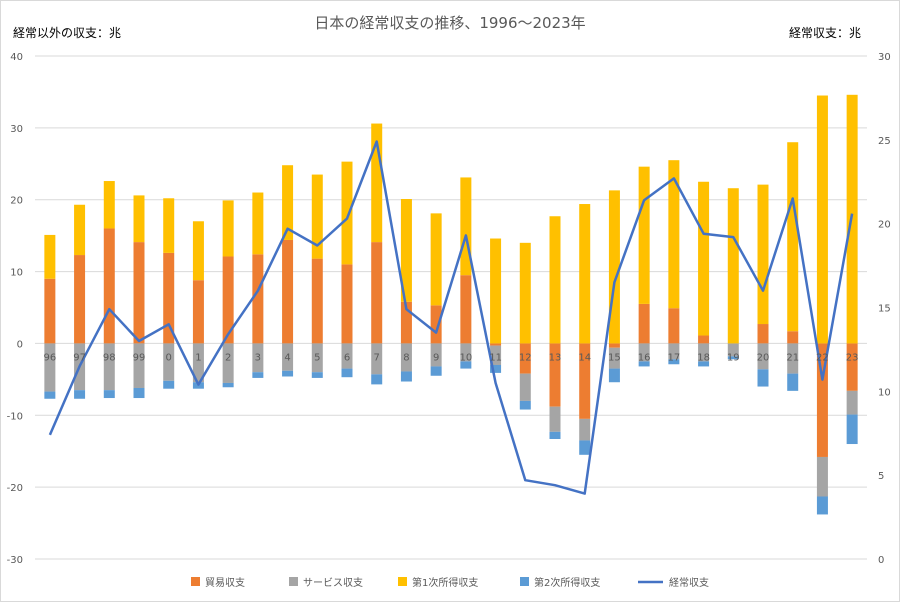  I want to click on category-label: 20, so click(763, 357).